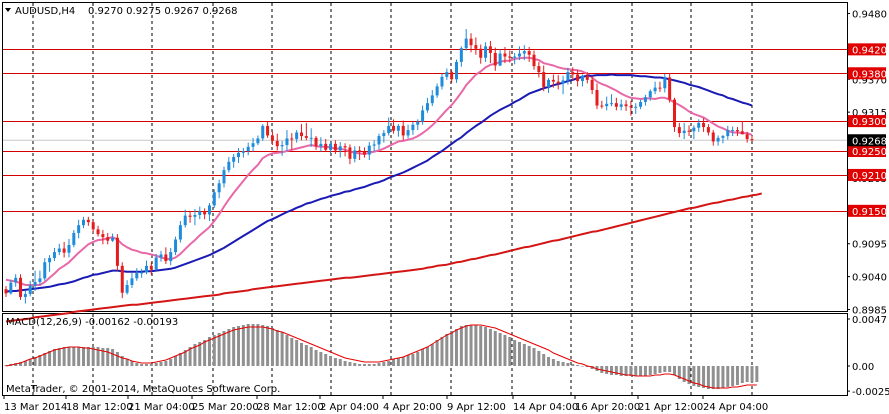 Image resolution: width=889 pixels, height=414 pixels. Describe the element at coordinates (863, 367) in the screenshot. I see `macd-tick-label: 0.00` at that location.